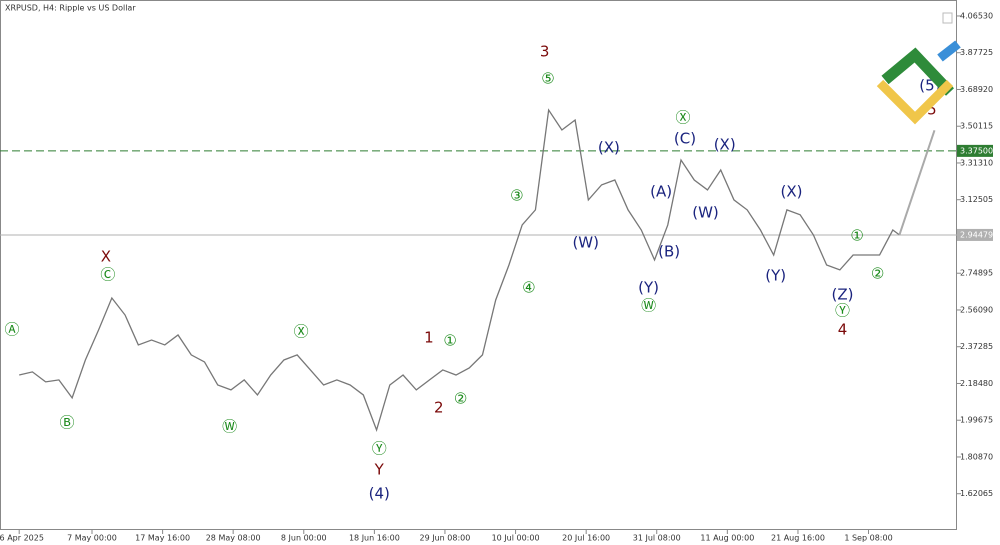 The image size is (1000, 545). I want to click on wave-label: Ⓐ, so click(11, 329).